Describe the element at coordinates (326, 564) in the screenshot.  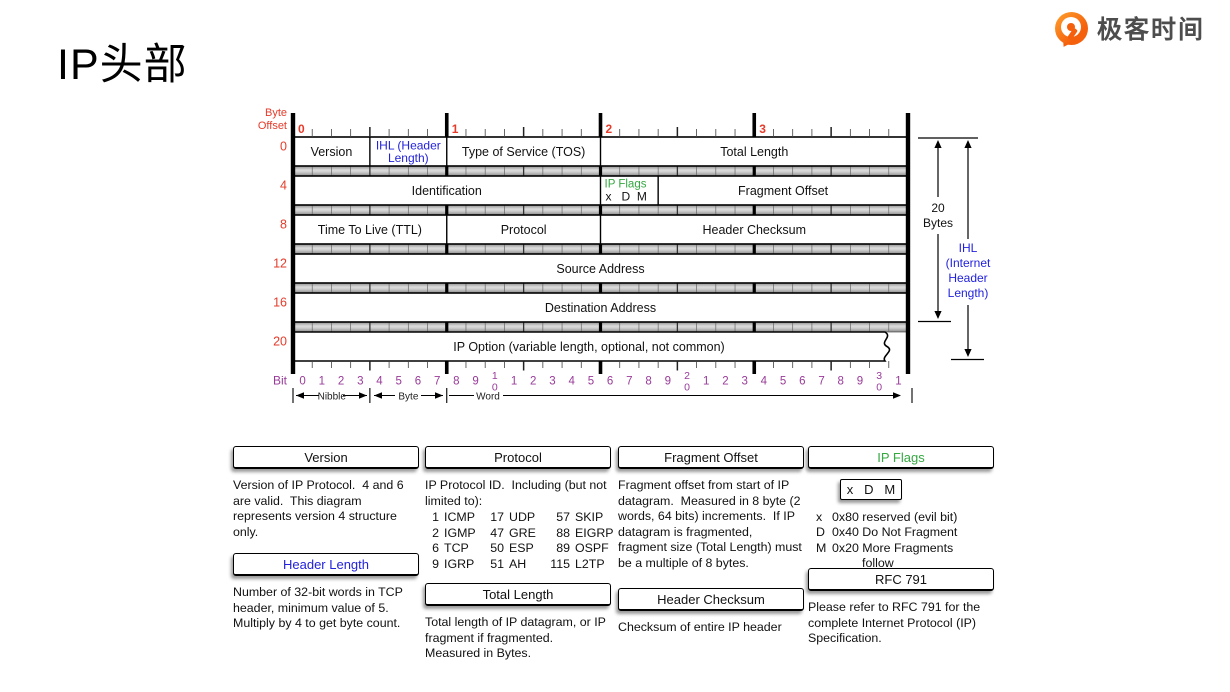
I see `heading-header-length: Header Length` at that location.